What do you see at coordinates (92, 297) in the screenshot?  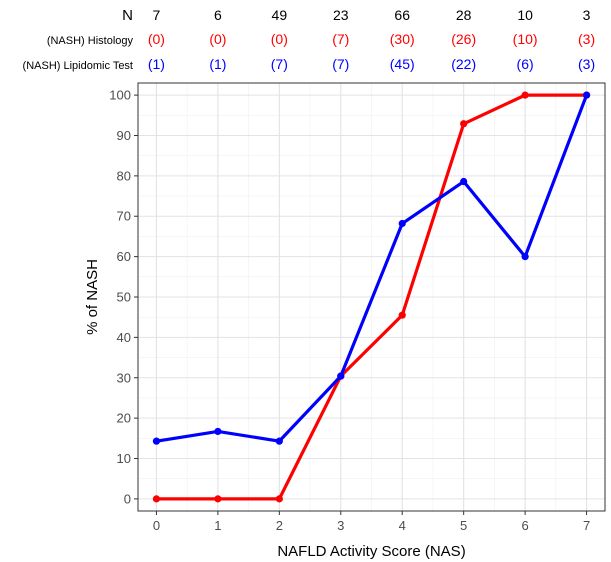 I see `y-axis-title: % of NASH` at bounding box center [92, 297].